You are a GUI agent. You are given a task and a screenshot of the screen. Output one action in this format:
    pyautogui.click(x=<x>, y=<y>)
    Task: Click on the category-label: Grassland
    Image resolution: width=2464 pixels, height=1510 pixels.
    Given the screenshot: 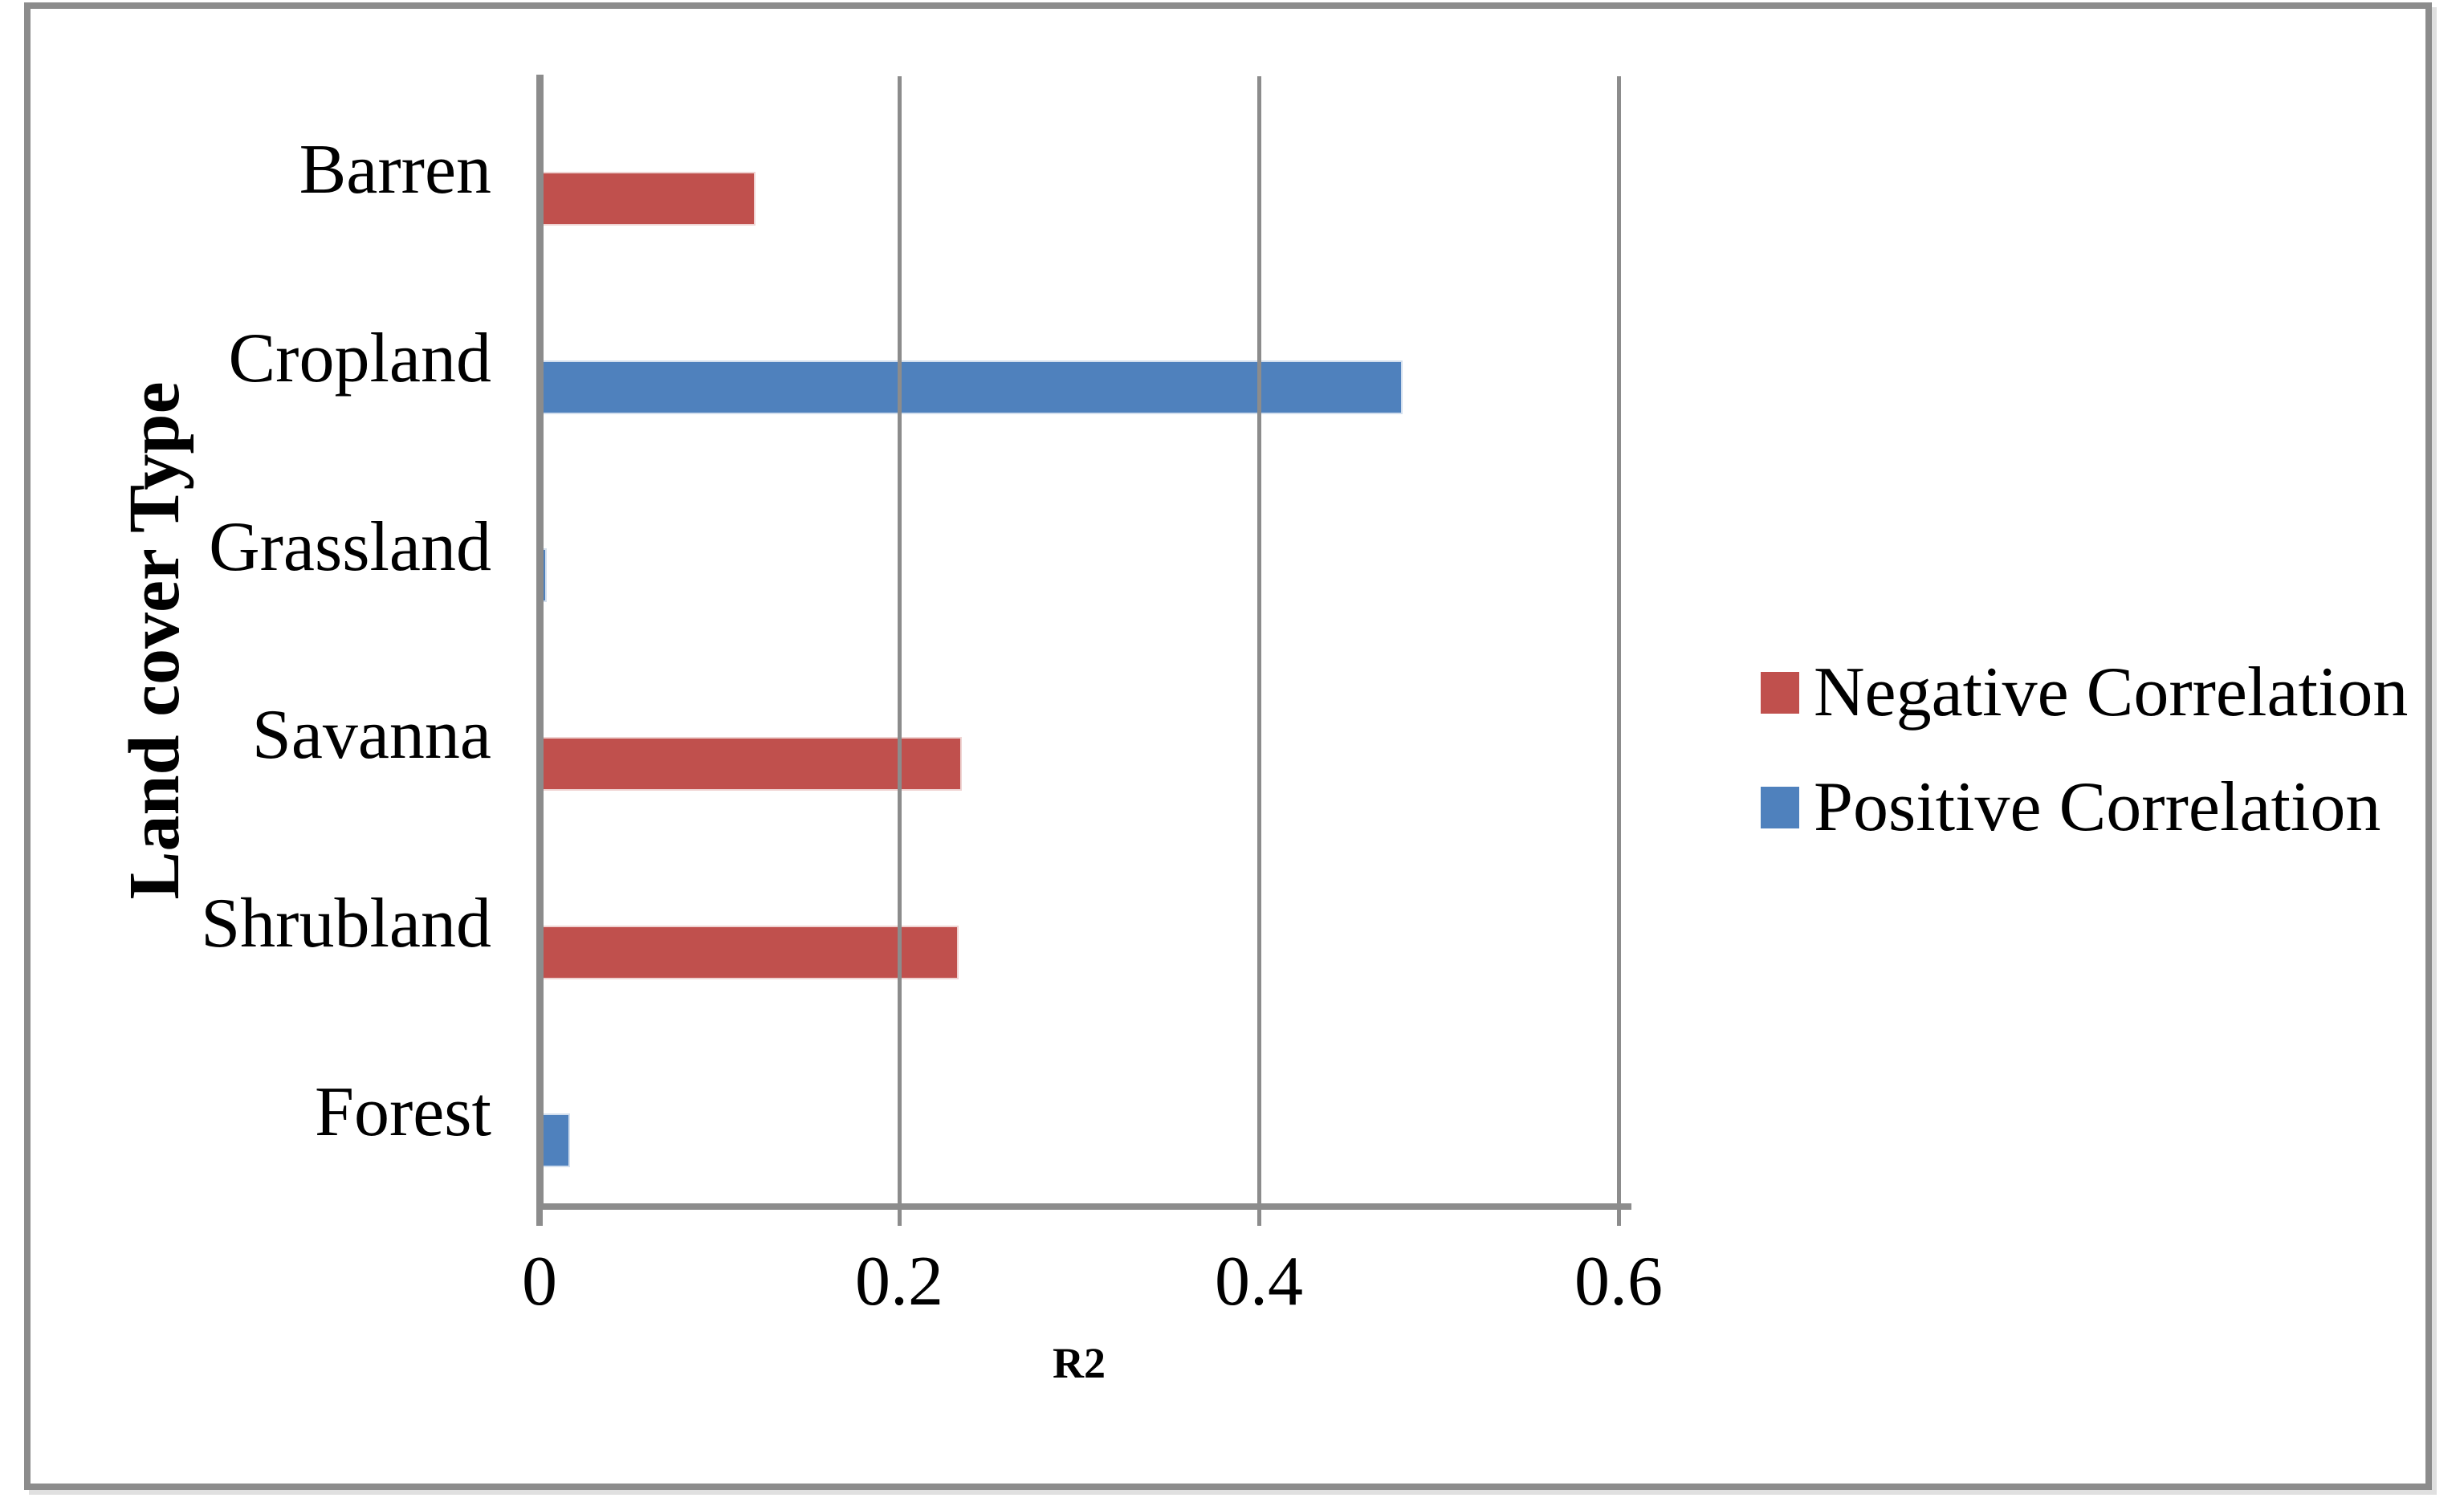 What is the action you would take?
    pyautogui.click(x=350, y=546)
    